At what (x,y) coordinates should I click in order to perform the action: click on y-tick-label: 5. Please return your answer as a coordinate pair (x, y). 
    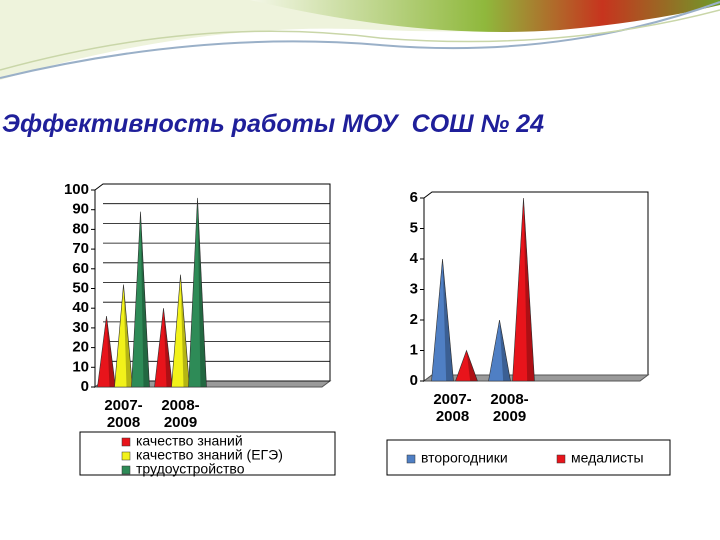
    Looking at the image, I should click on (414, 227).